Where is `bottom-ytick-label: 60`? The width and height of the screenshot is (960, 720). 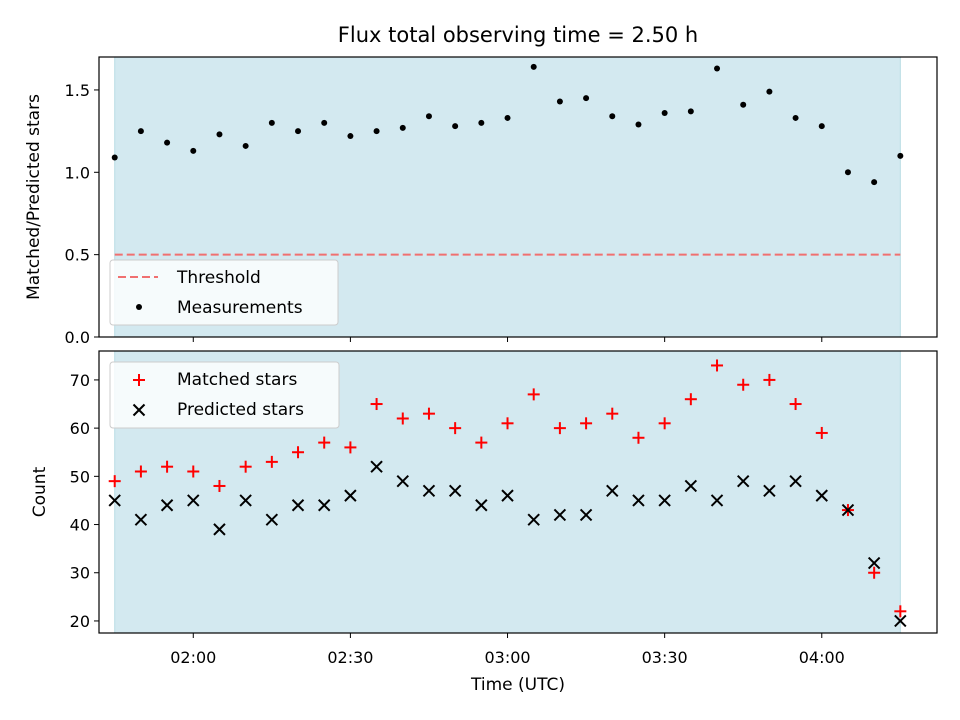 bottom-ytick-label: 60 is located at coordinates (80, 428).